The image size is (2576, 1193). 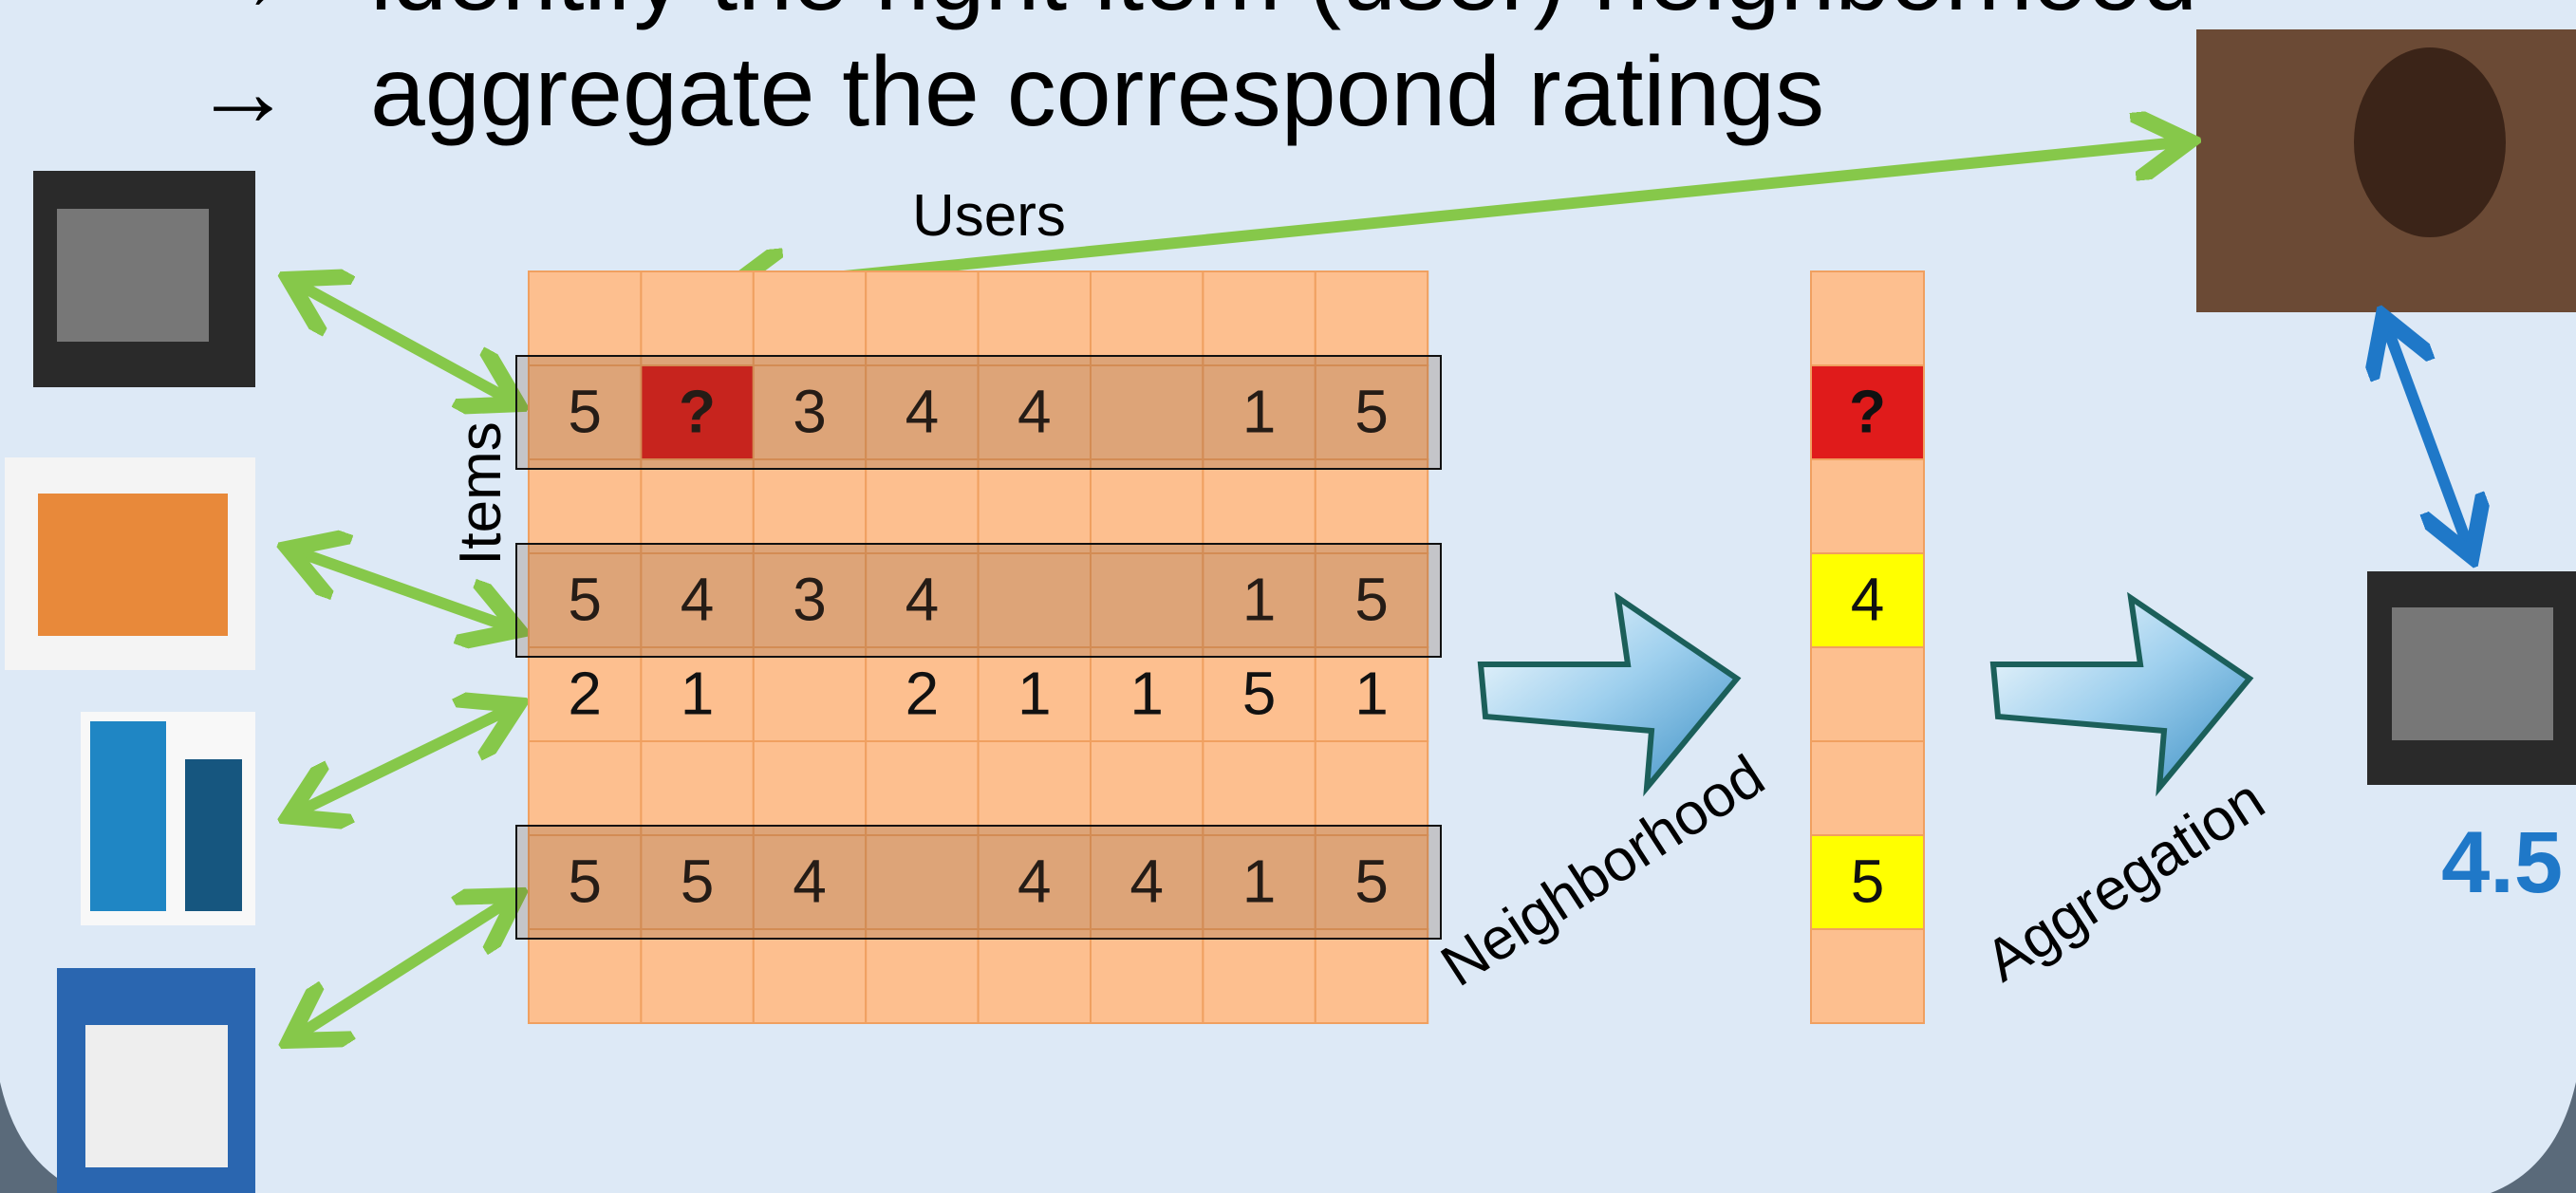 I want to click on neighbor-column: ? 4 5, so click(x=1867, y=647).